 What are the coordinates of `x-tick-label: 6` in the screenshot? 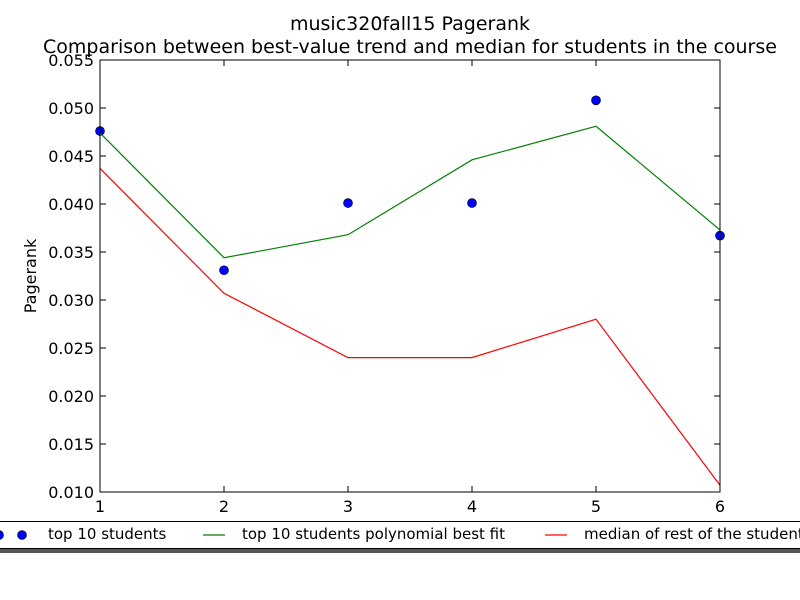 It's located at (720, 506).